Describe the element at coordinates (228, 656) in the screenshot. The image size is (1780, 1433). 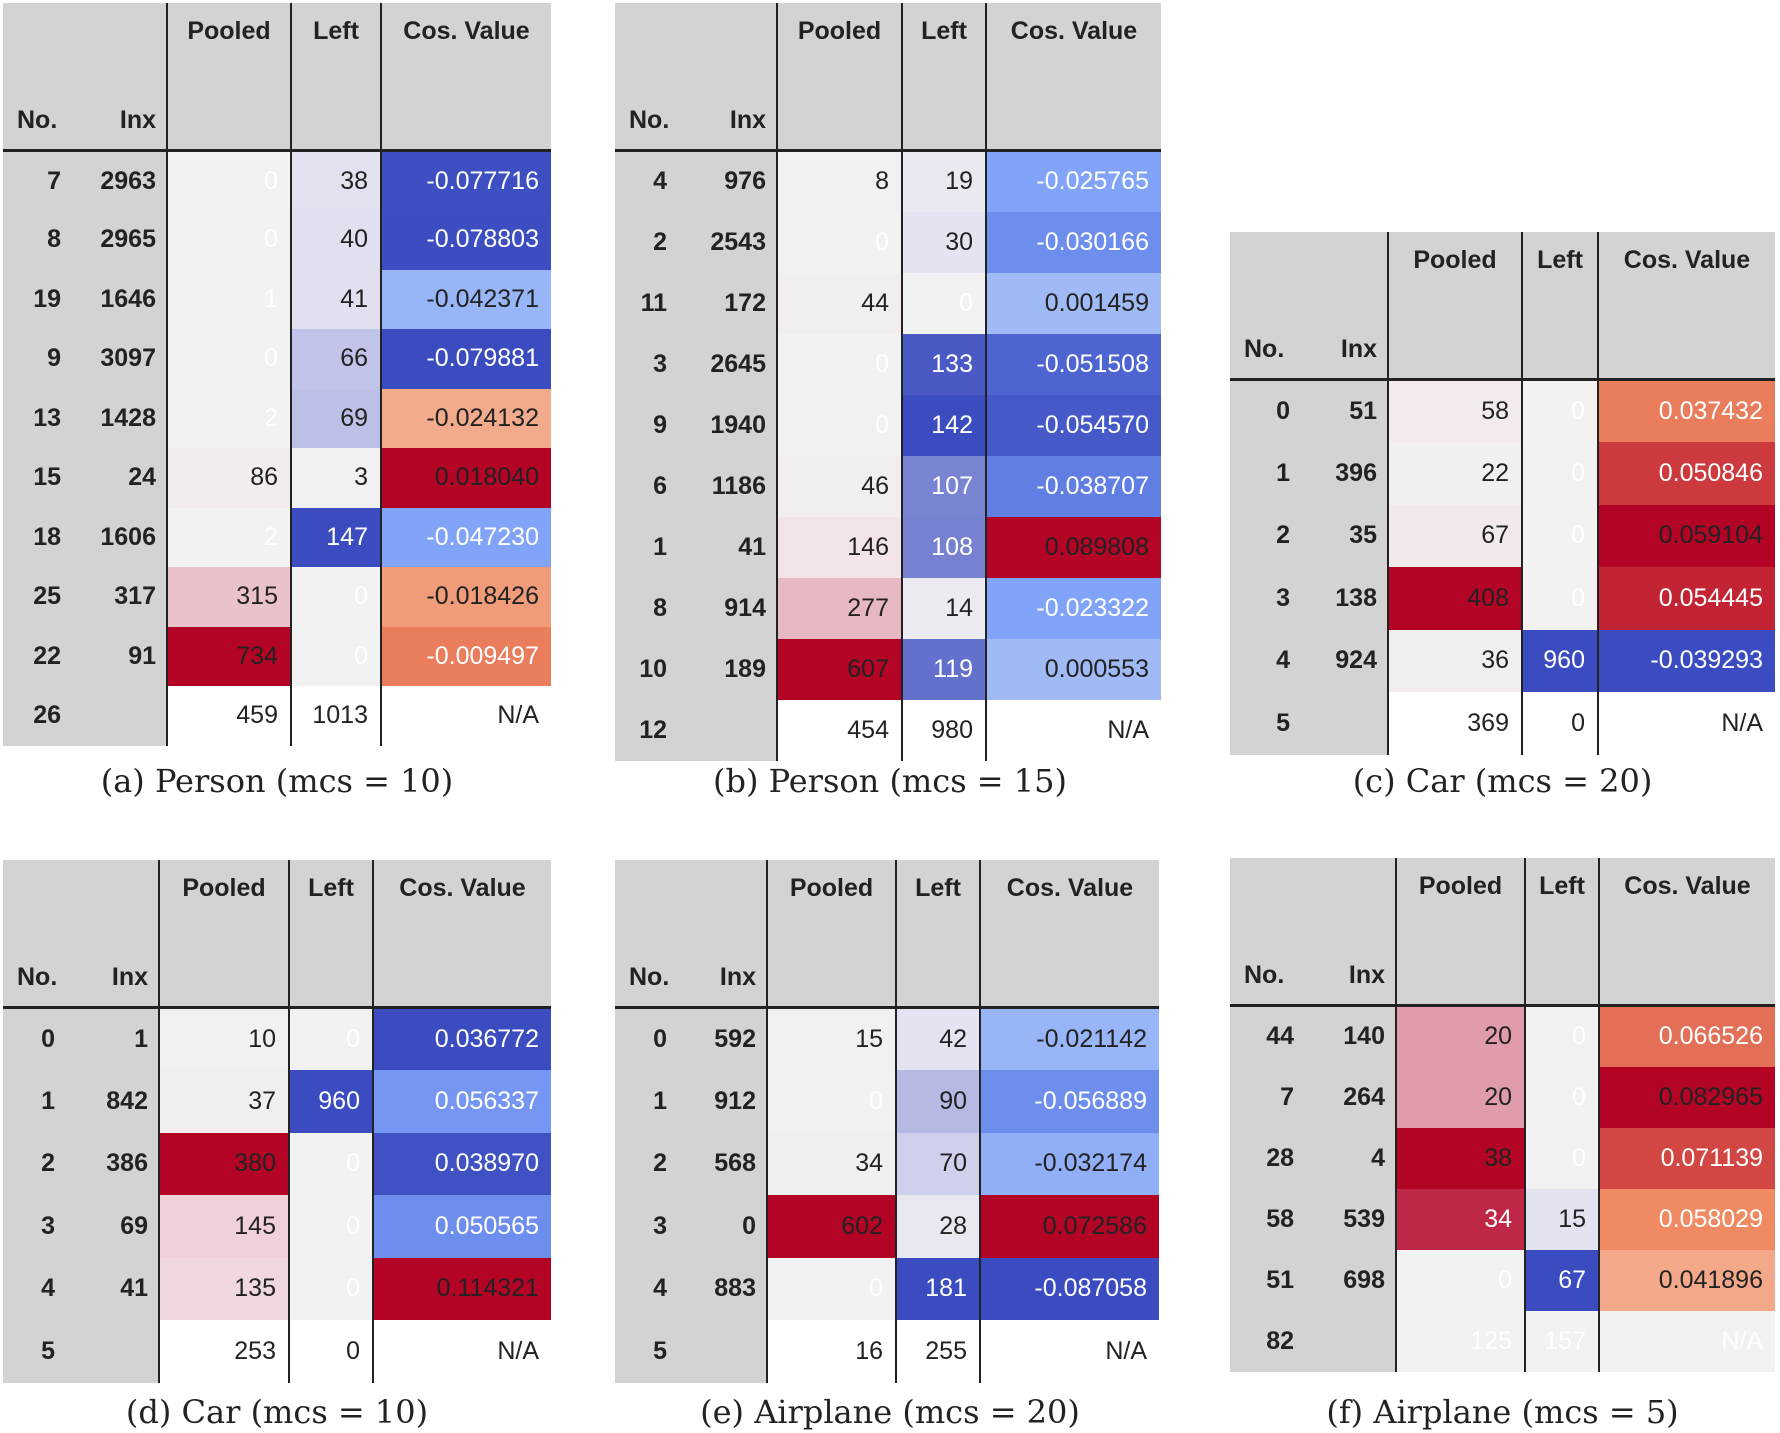
I see `pooled-cell: 734` at that location.